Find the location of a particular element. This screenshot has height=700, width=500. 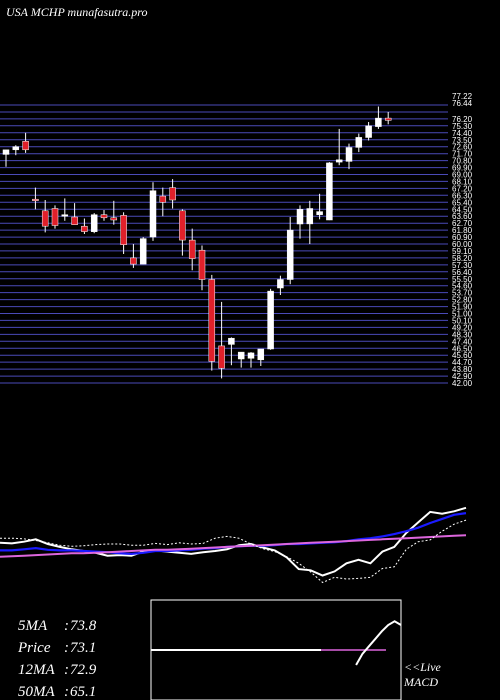

price-tick-label: 55.50 is located at coordinates (462, 279).